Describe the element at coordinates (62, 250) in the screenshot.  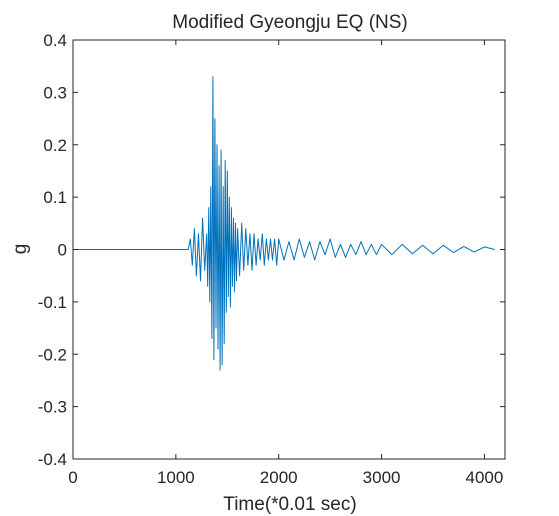
I see `y-tick-label: 0` at that location.